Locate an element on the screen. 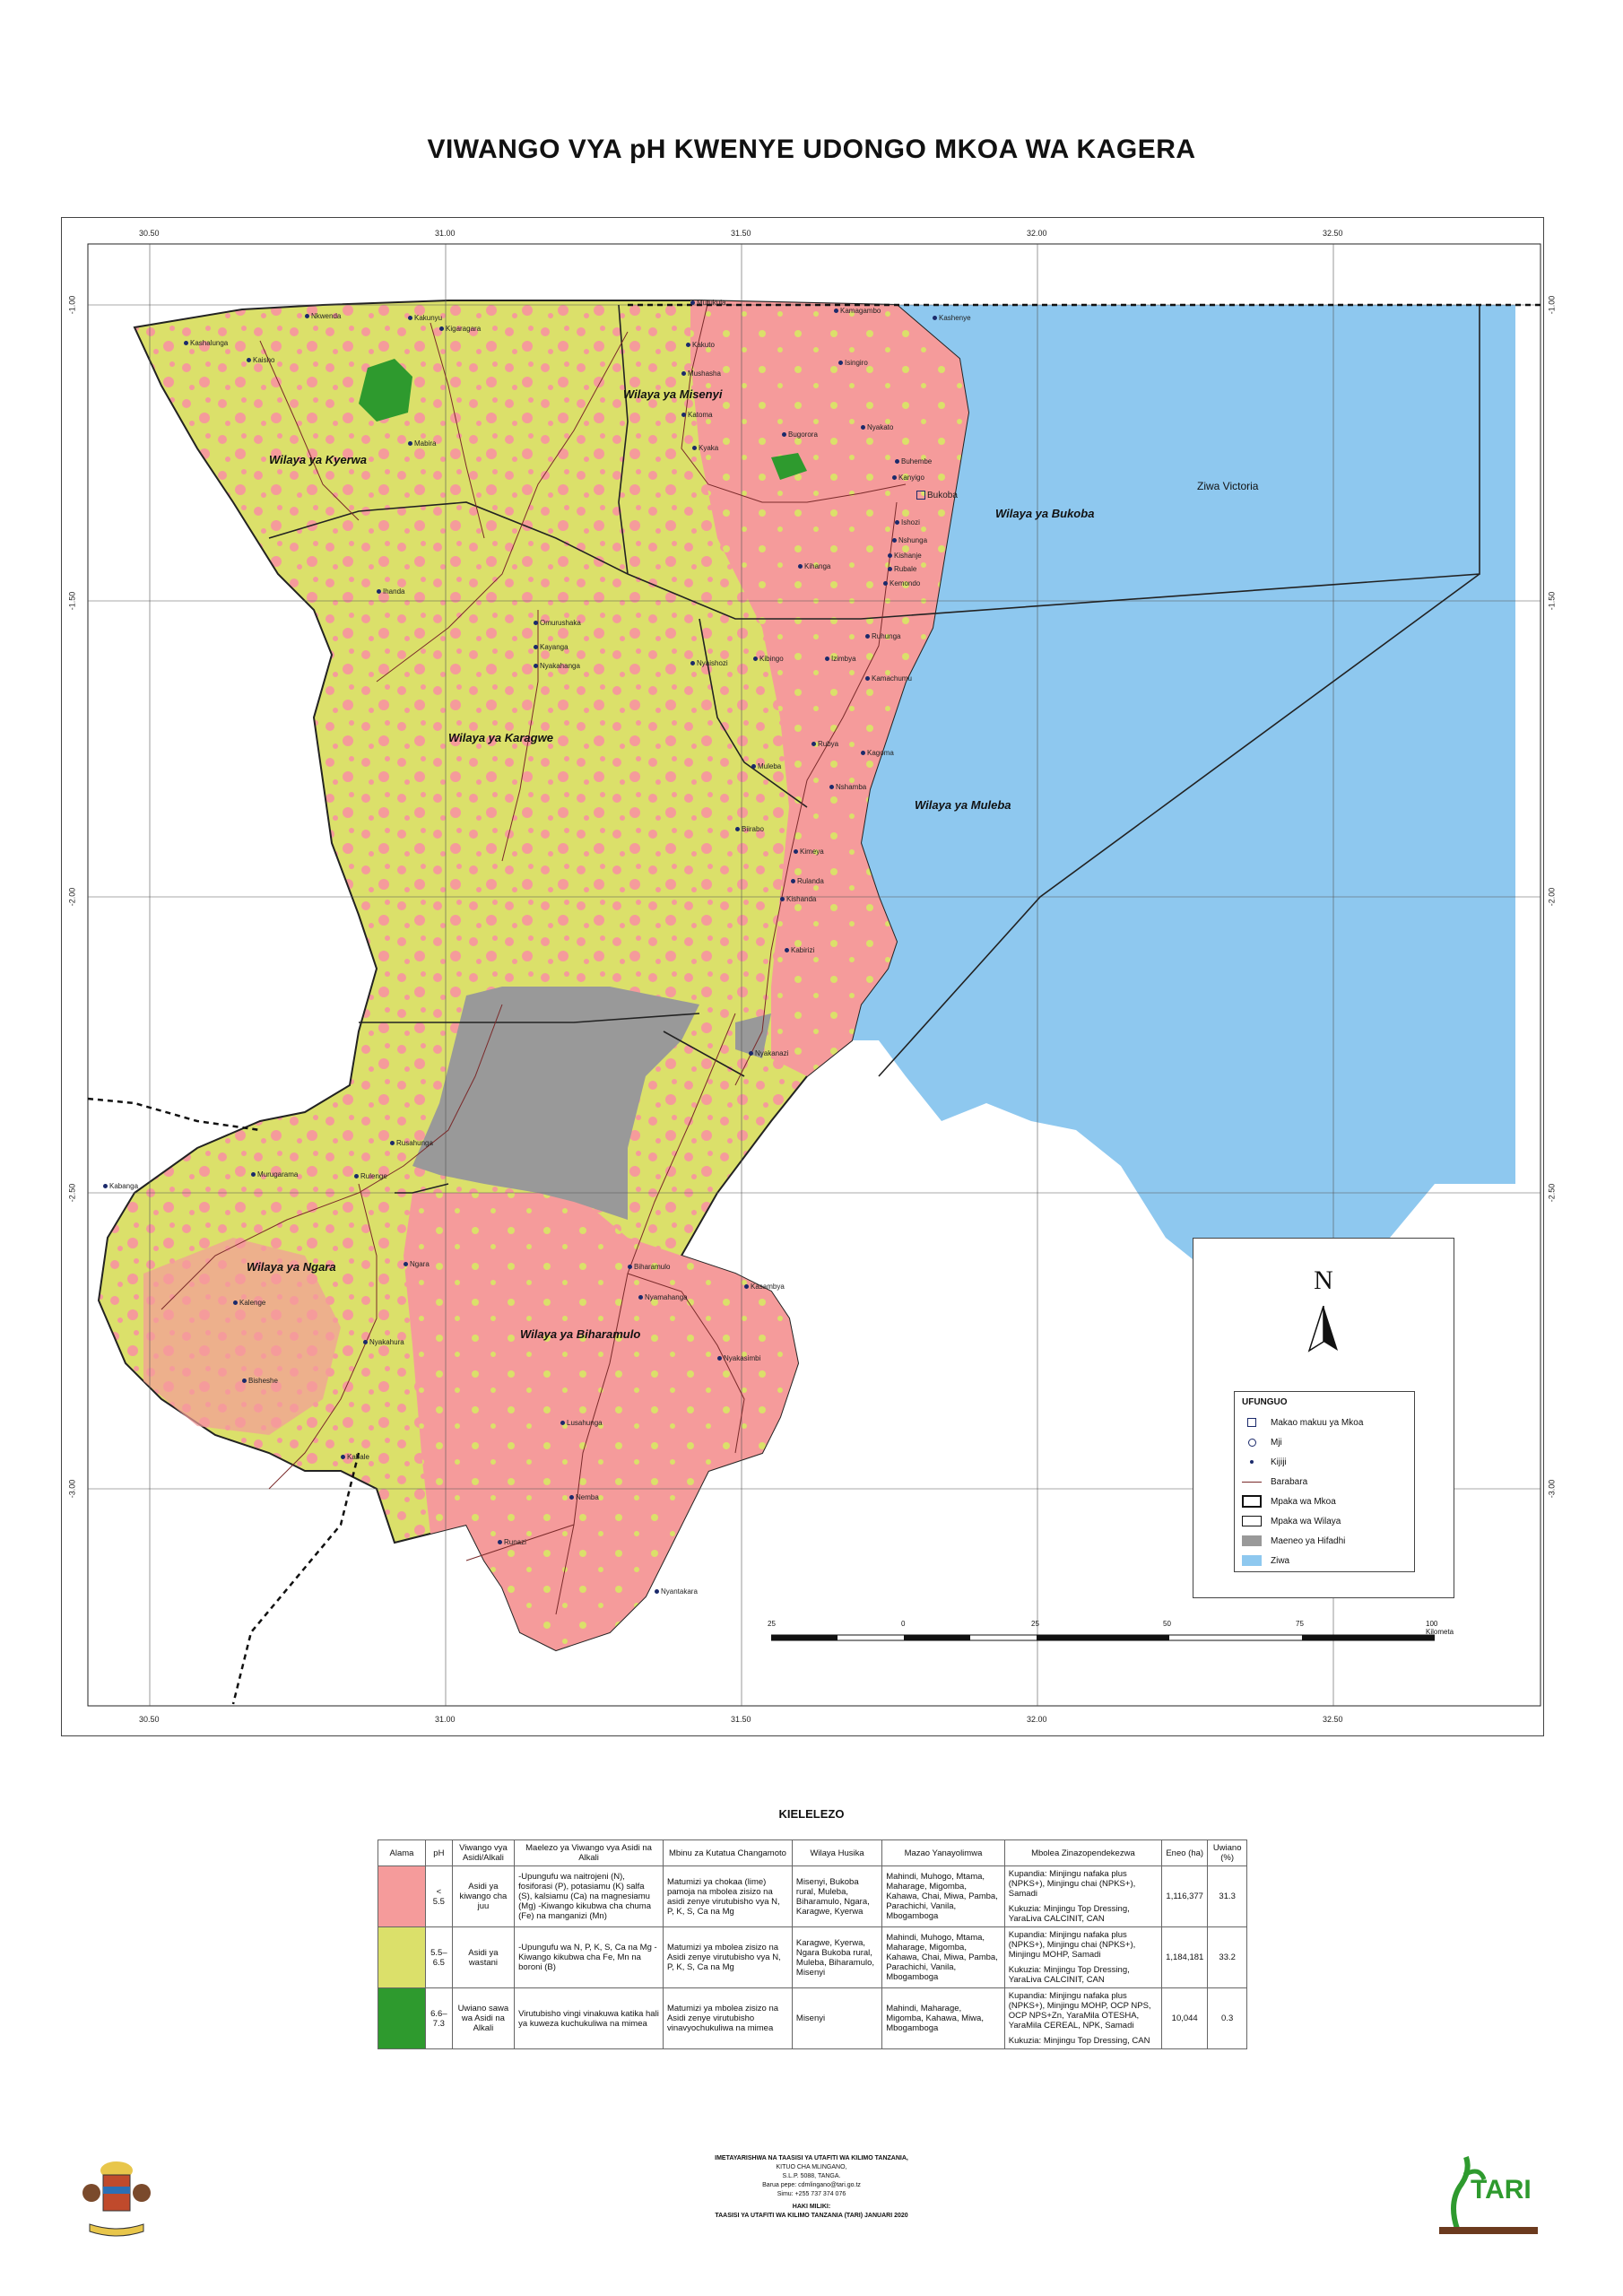  level-cell: Asidi ya kiwango cha juu is located at coordinates (483, 1896).